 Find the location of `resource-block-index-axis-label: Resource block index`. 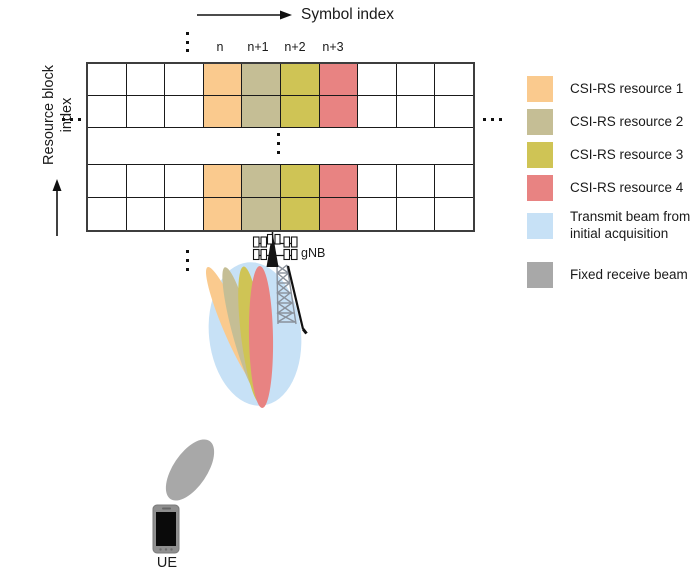

resource-block-index-axis-label: Resource block index is located at coordinates (62, 115).